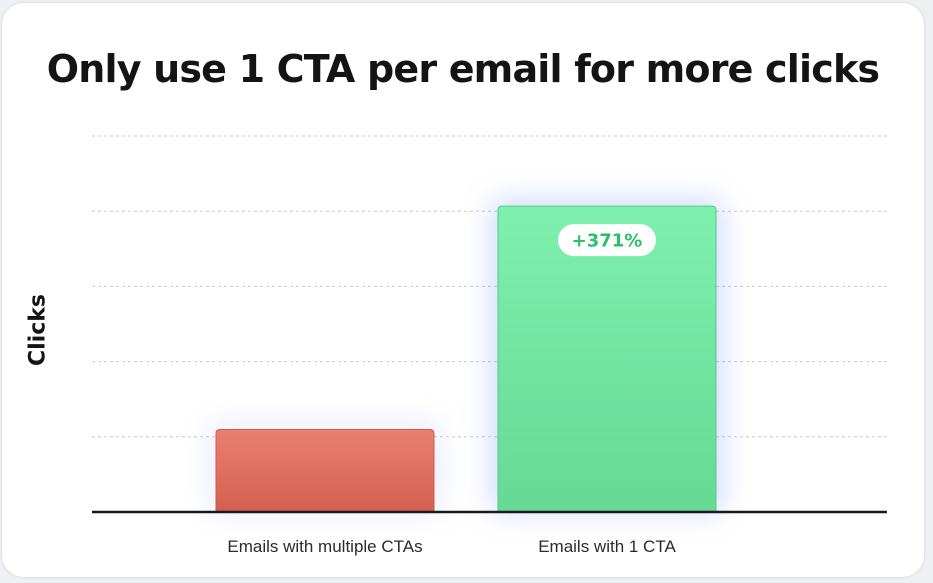 The width and height of the screenshot is (933, 583). I want to click on bar-one-cta, so click(607, 359).